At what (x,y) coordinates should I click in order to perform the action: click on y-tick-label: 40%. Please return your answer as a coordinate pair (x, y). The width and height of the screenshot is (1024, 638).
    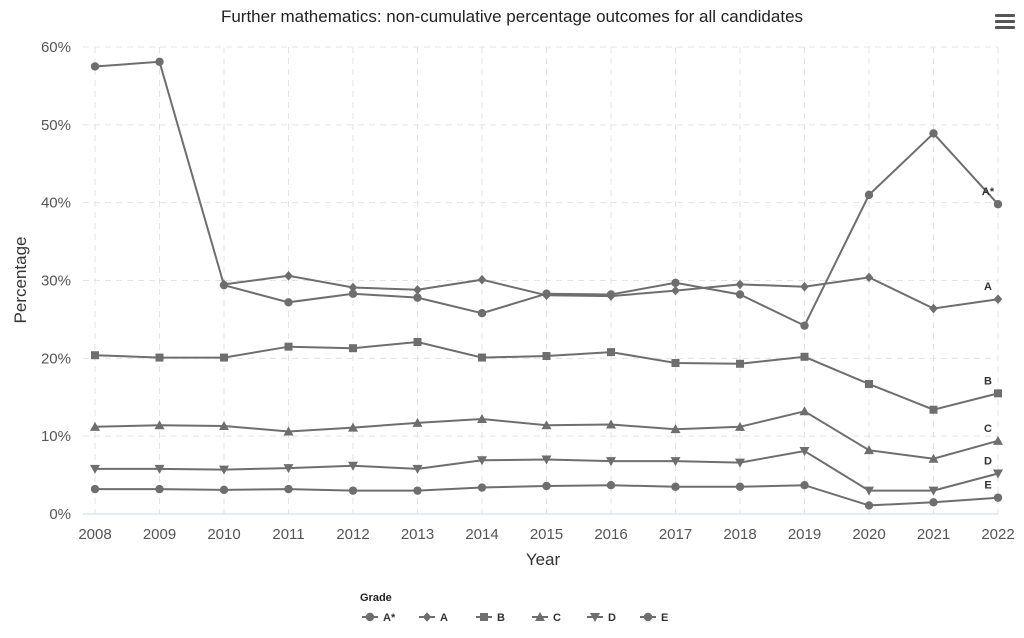
    Looking at the image, I should click on (56, 203).